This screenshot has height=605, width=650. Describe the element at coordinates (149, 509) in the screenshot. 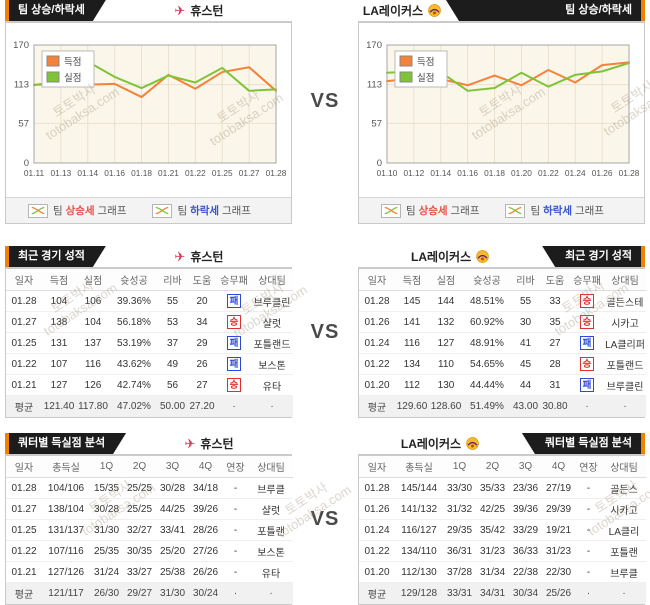

I see `table-row: 01.27 138/104 30/28 25/25 44/25 39/26- 샬럿` at that location.